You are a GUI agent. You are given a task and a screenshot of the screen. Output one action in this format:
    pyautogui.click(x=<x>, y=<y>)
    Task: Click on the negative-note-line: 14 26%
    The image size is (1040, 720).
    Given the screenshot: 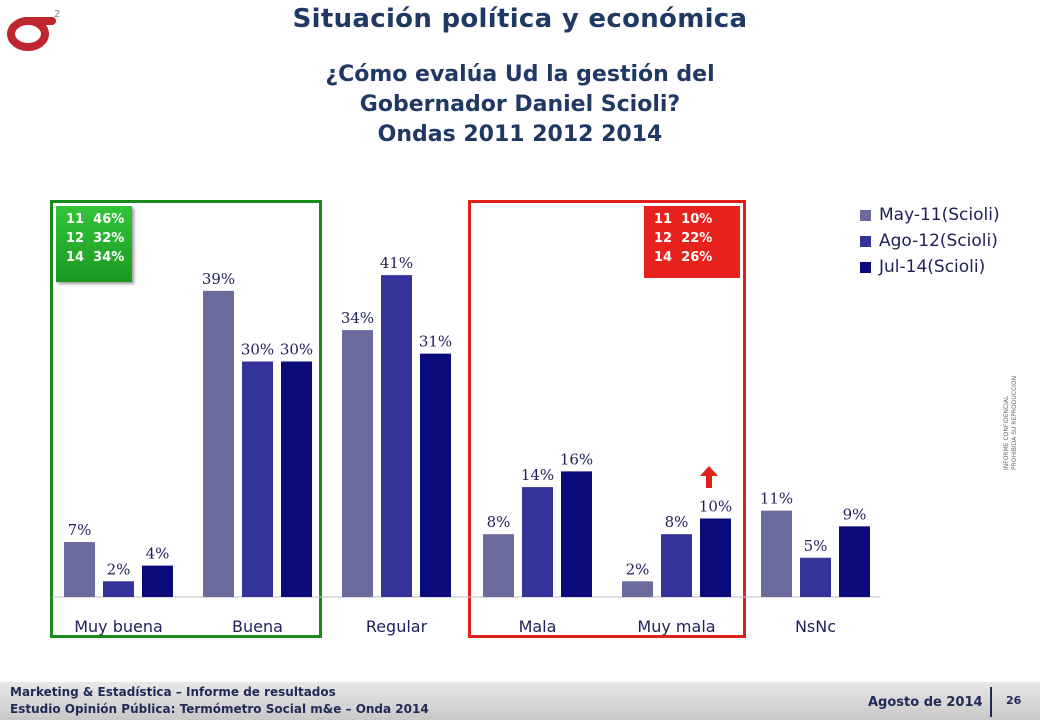 What is the action you would take?
    pyautogui.click(x=683, y=257)
    